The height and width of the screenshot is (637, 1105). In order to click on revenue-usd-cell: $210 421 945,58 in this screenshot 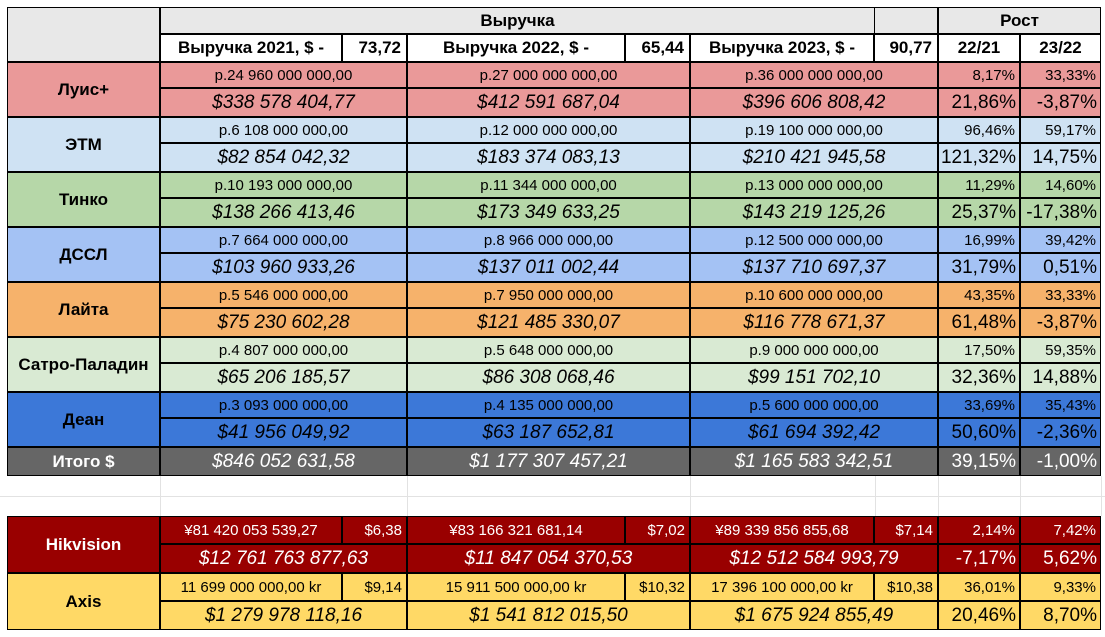, I will do `click(814, 157)`.